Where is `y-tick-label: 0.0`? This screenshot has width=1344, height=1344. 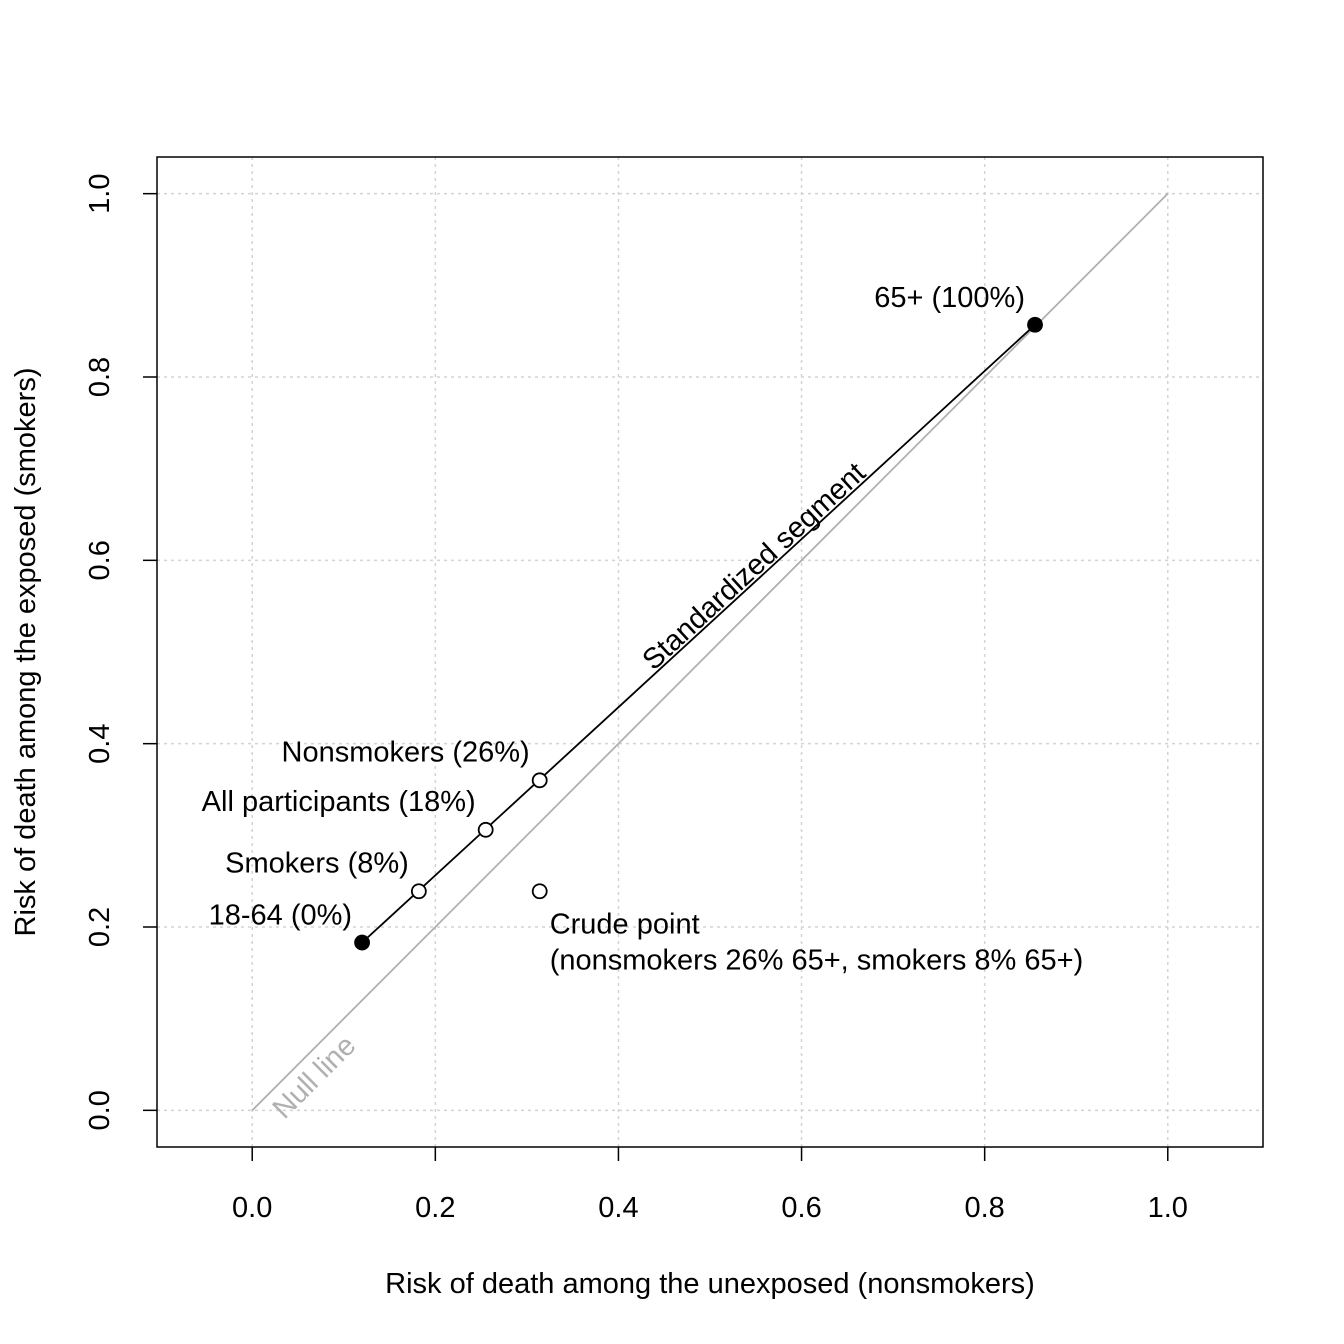
y-tick-label: 0.0 is located at coordinates (100, 1110).